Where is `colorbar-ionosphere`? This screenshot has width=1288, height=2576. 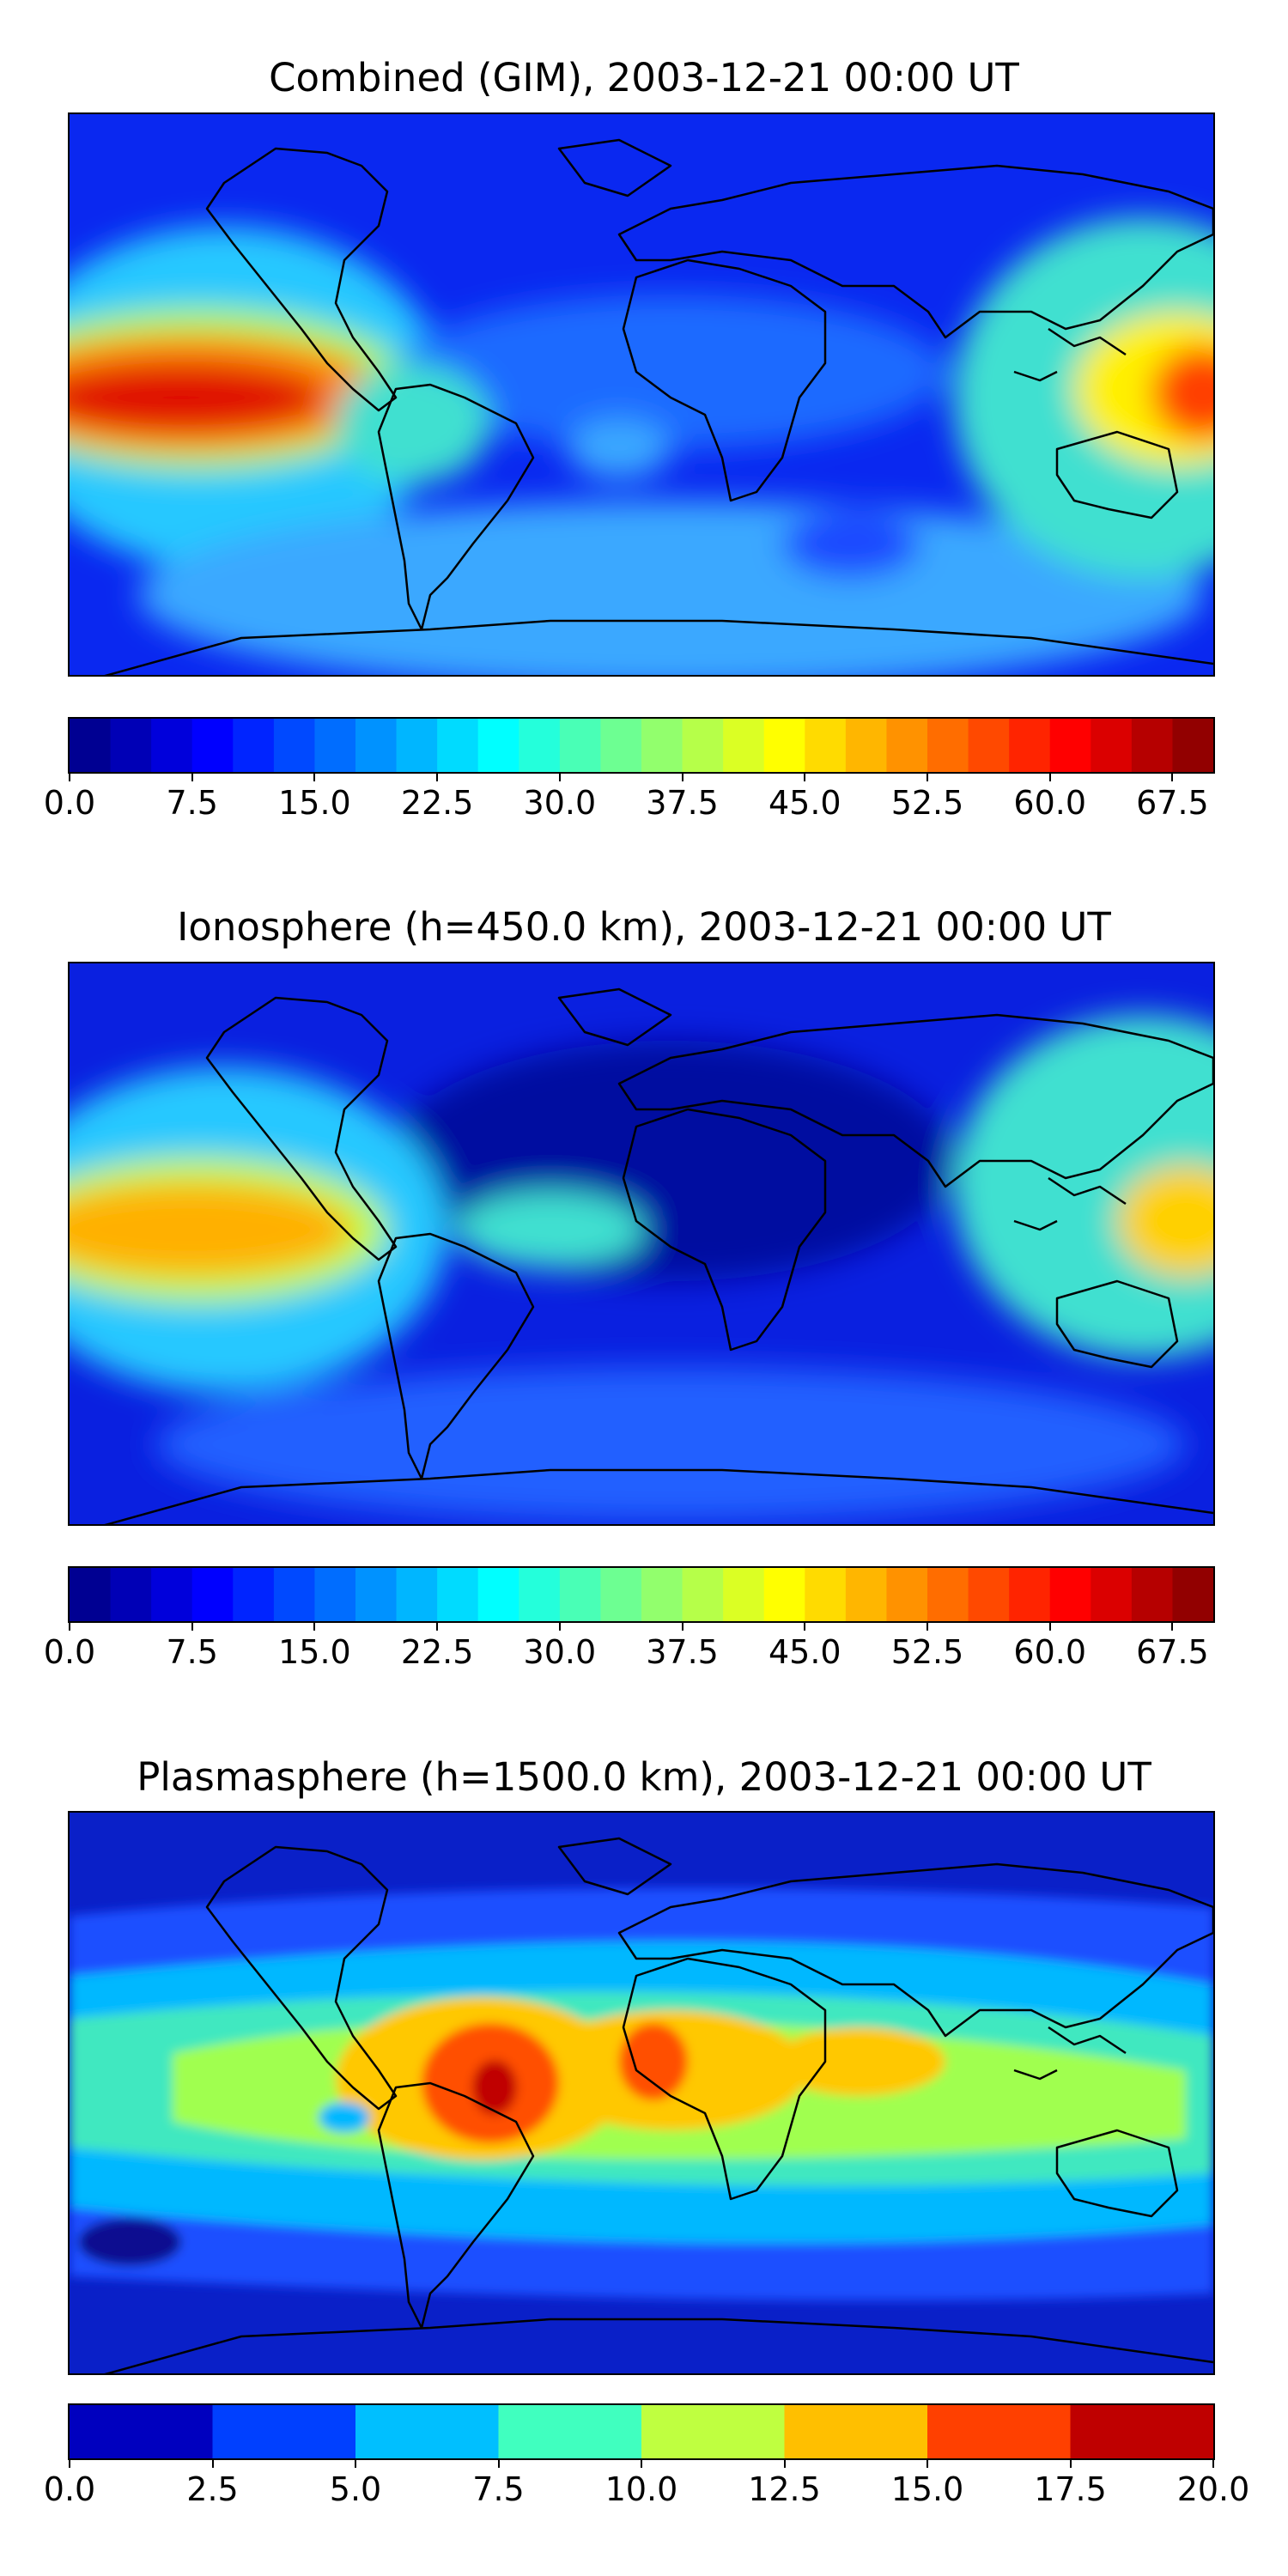 colorbar-ionosphere is located at coordinates (641, 1594).